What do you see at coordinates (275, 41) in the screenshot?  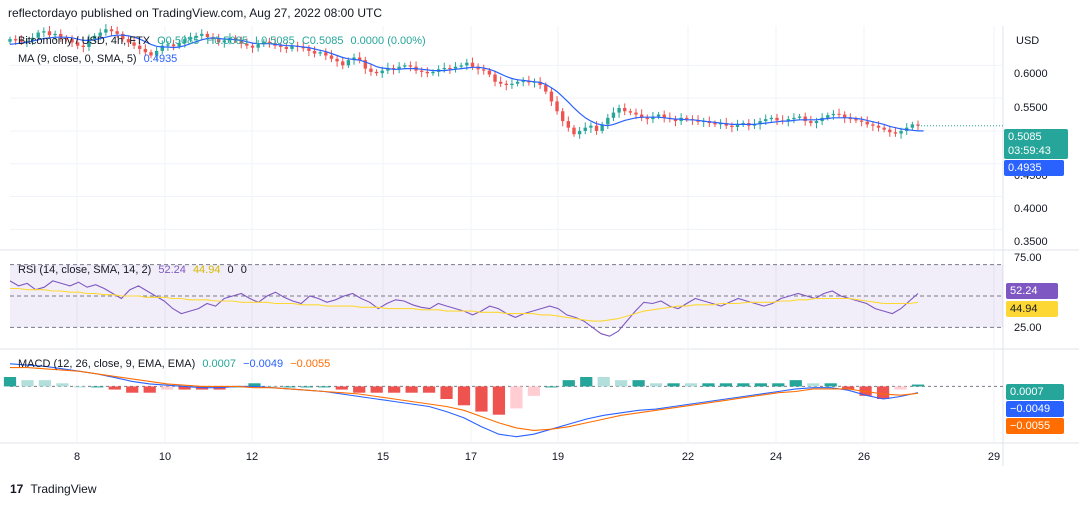 I see `legend-low: L0.5085` at bounding box center [275, 41].